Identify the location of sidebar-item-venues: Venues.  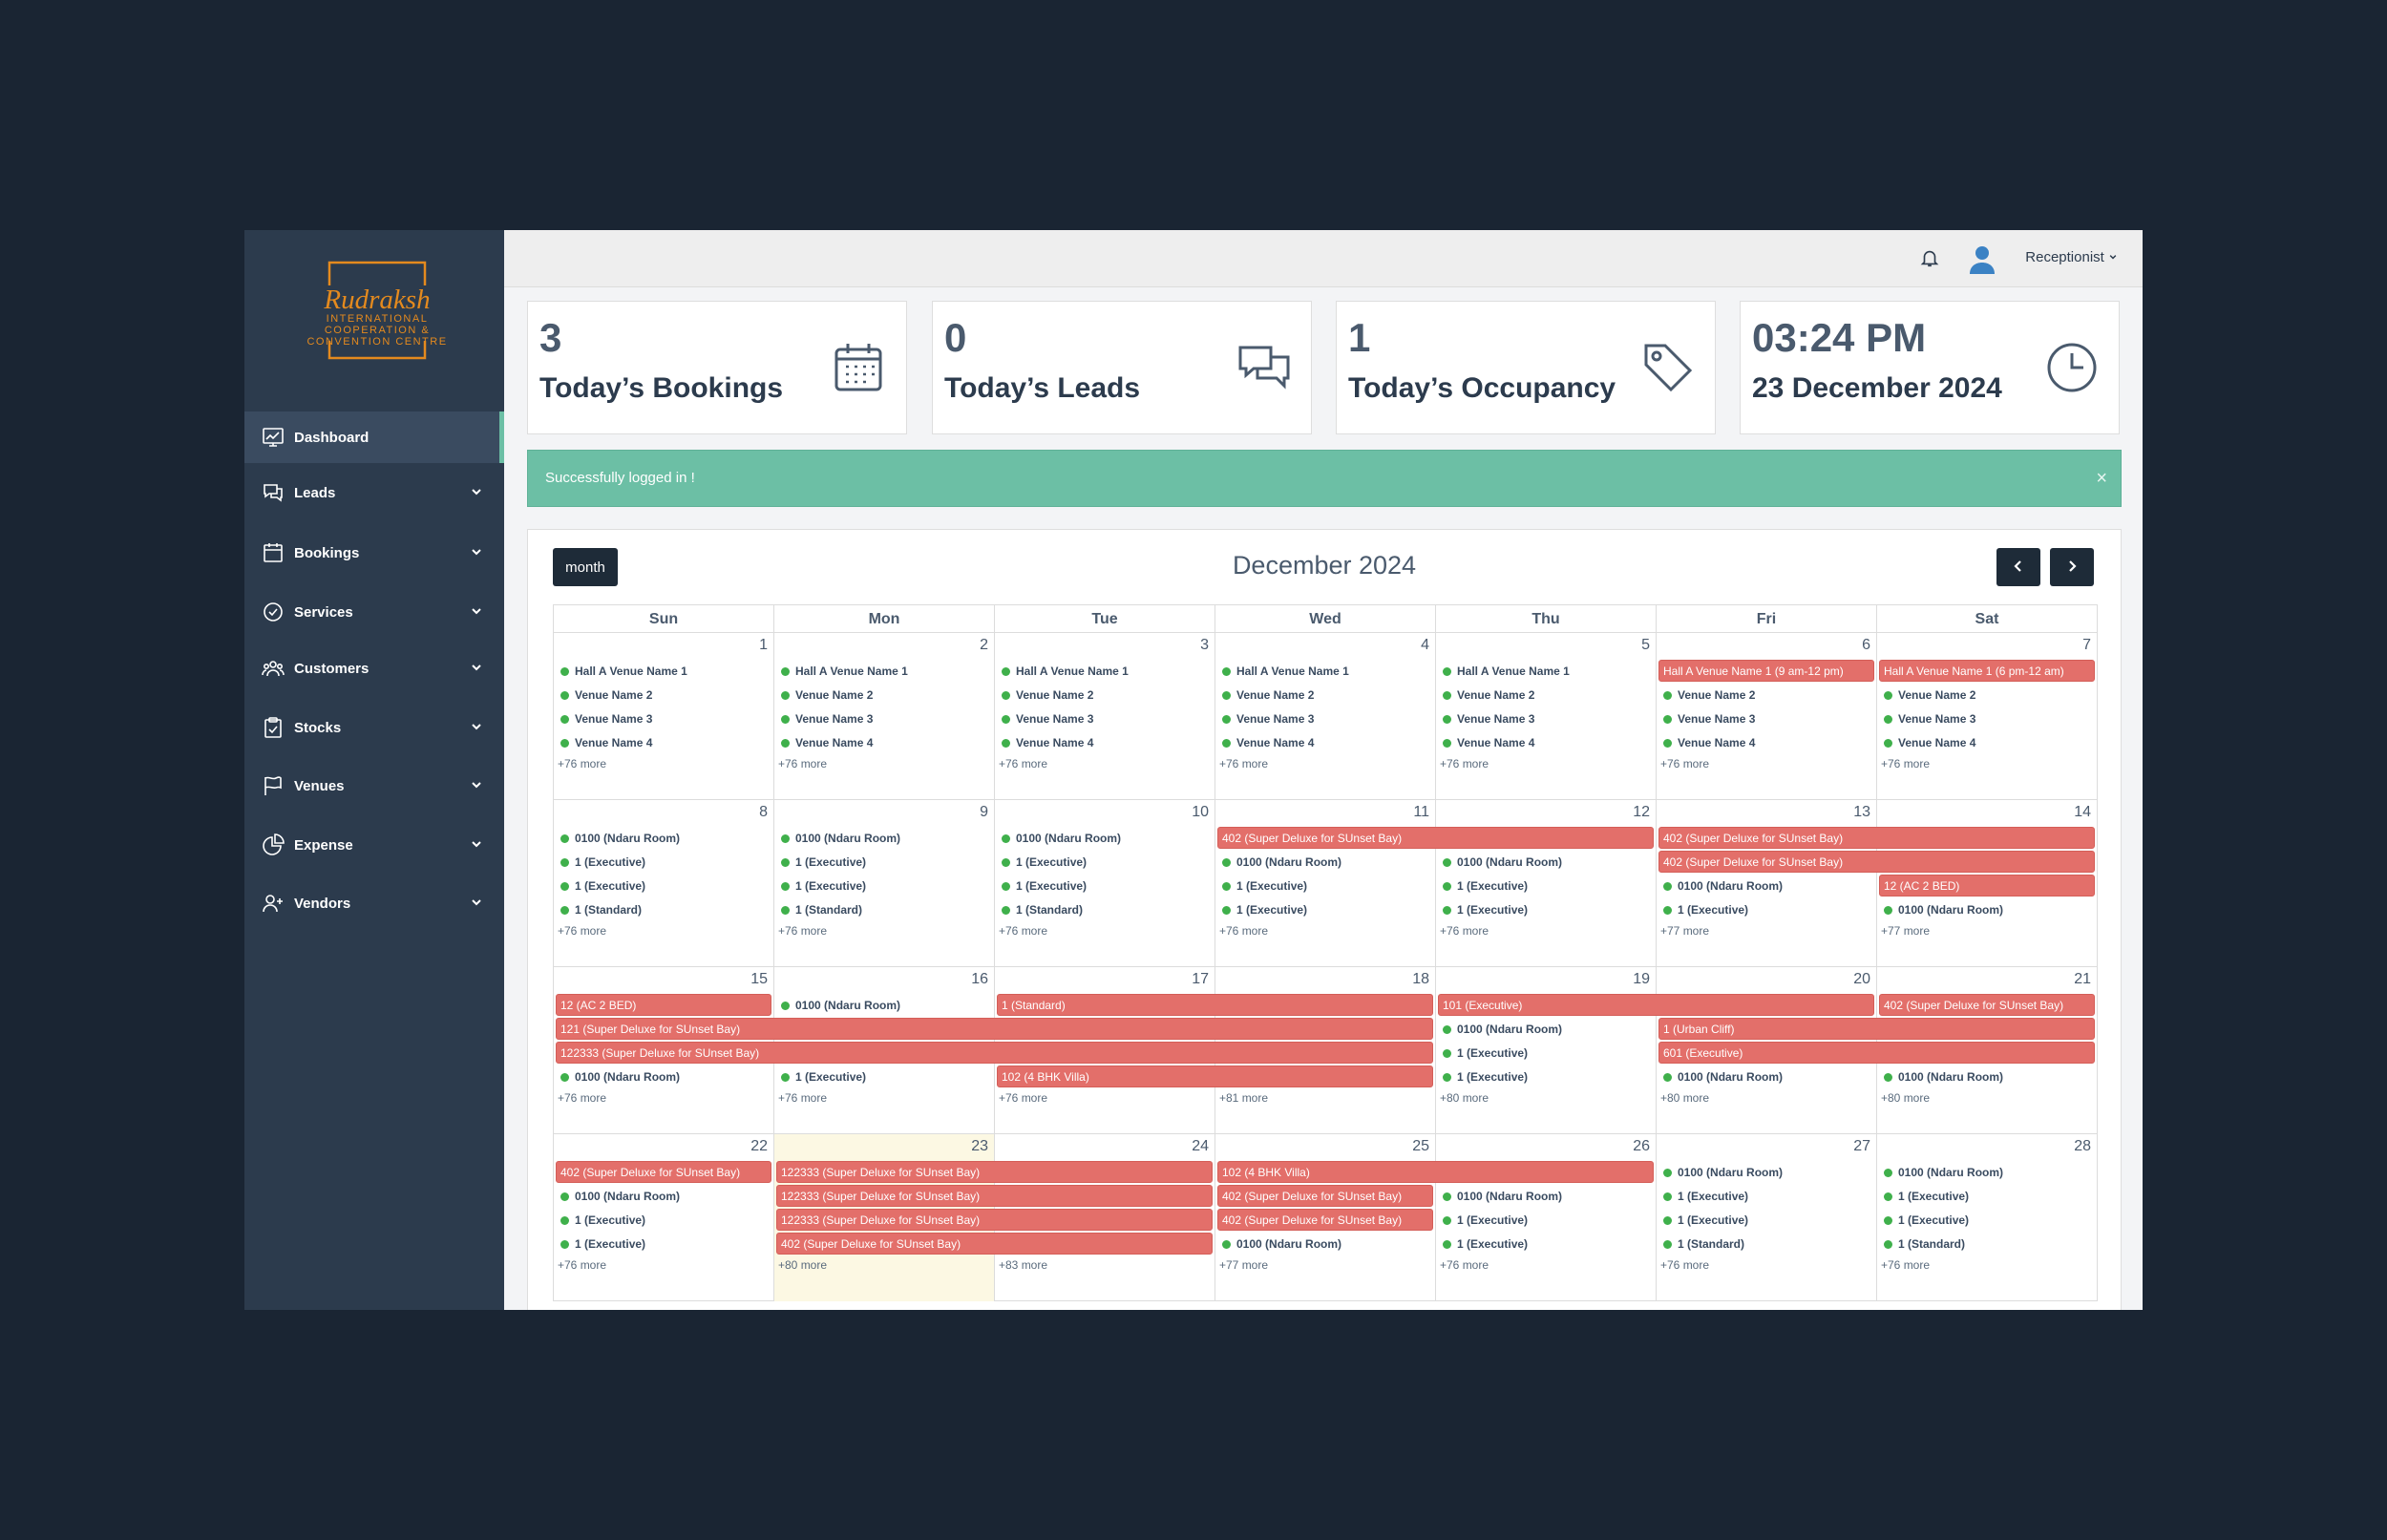
(374, 786).